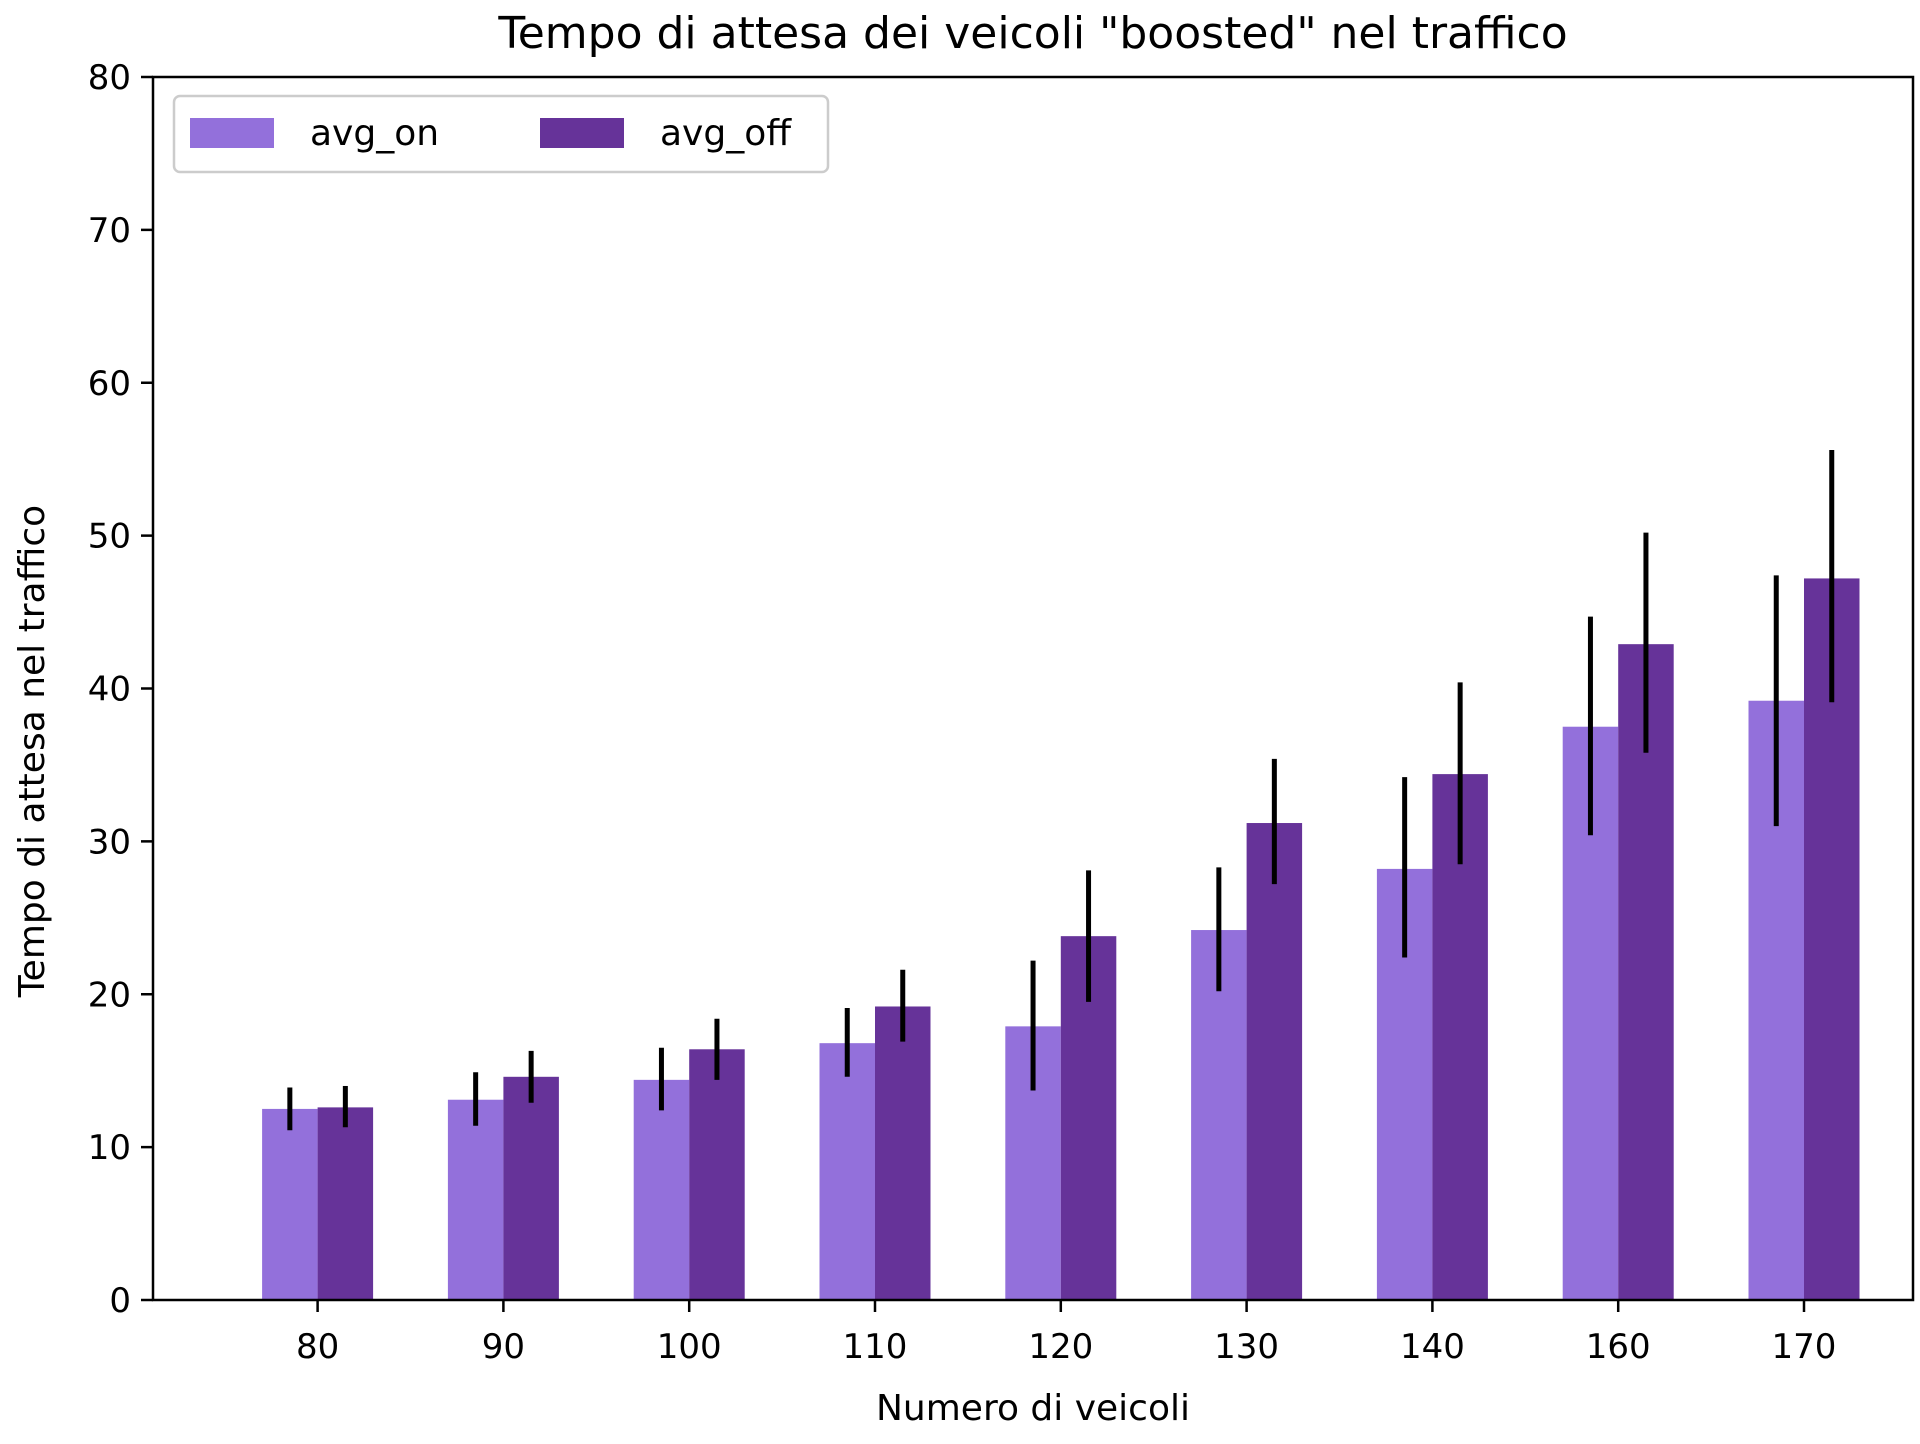 The width and height of the screenshot is (1920, 1444). Describe the element at coordinates (120, 1301) in the screenshot. I see `y-tick-label-0: 0` at that location.